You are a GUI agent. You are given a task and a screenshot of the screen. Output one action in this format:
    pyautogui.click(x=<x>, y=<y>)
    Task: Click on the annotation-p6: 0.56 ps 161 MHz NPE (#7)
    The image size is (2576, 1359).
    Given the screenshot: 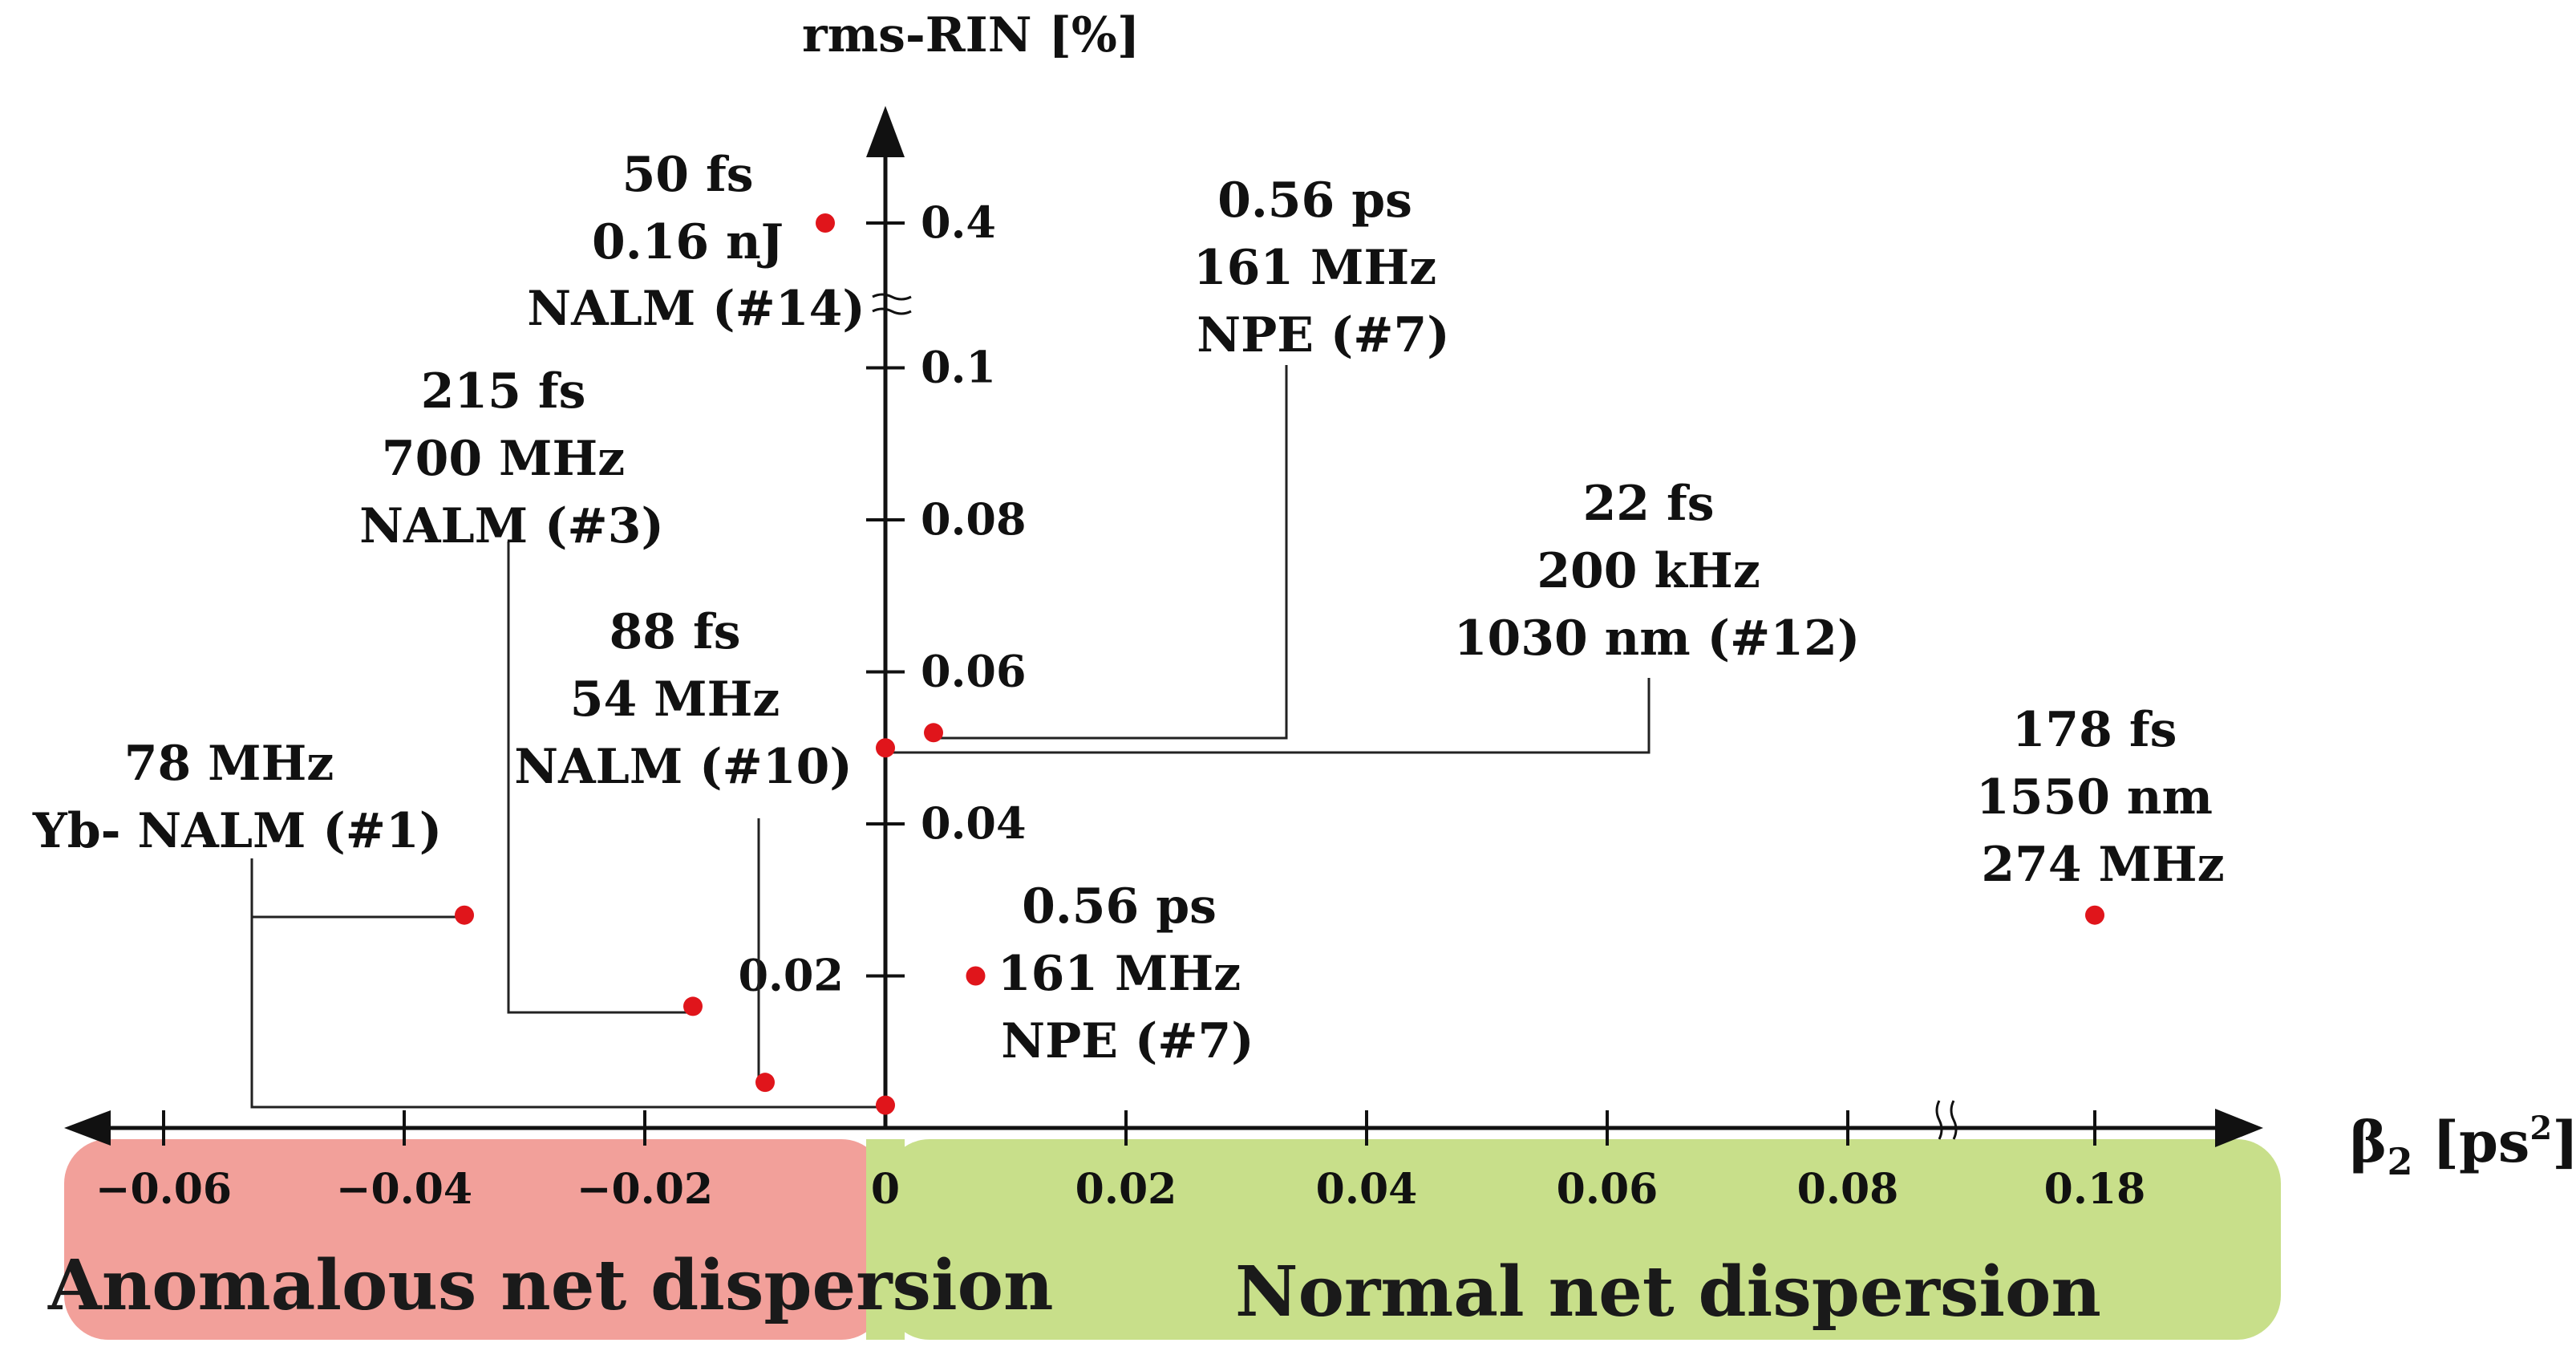 What is the action you would take?
    pyautogui.click(x=1323, y=267)
    